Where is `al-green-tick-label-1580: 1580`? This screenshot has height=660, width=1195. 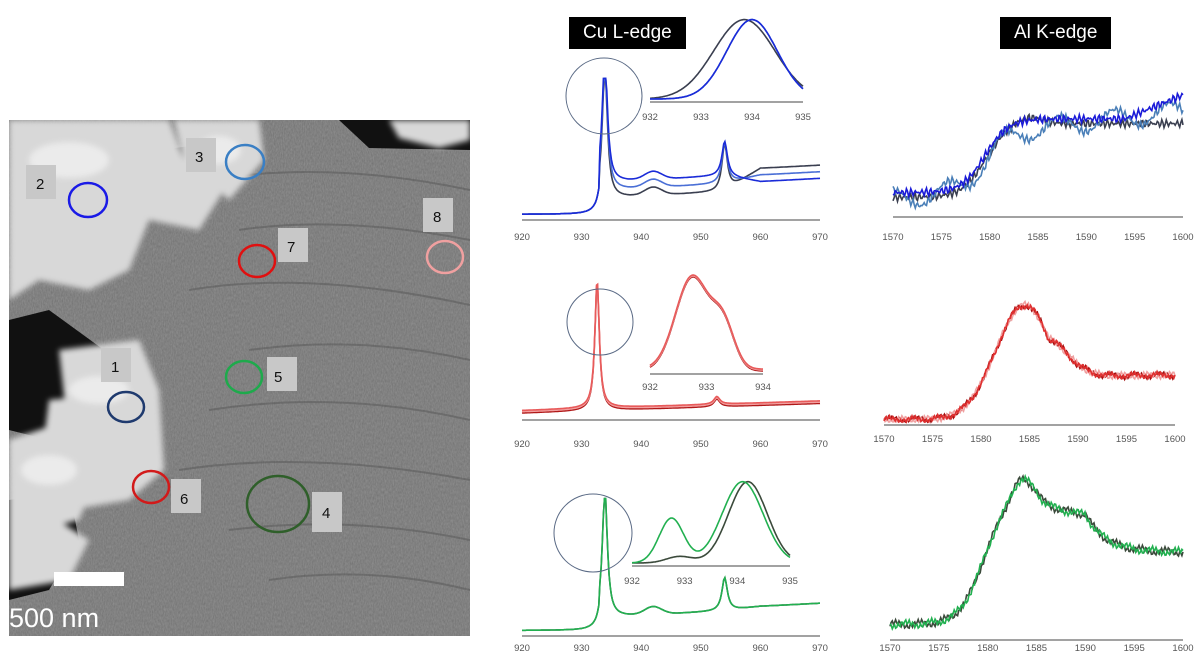
al-green-tick-label-1580: 1580 is located at coordinates (987, 648).